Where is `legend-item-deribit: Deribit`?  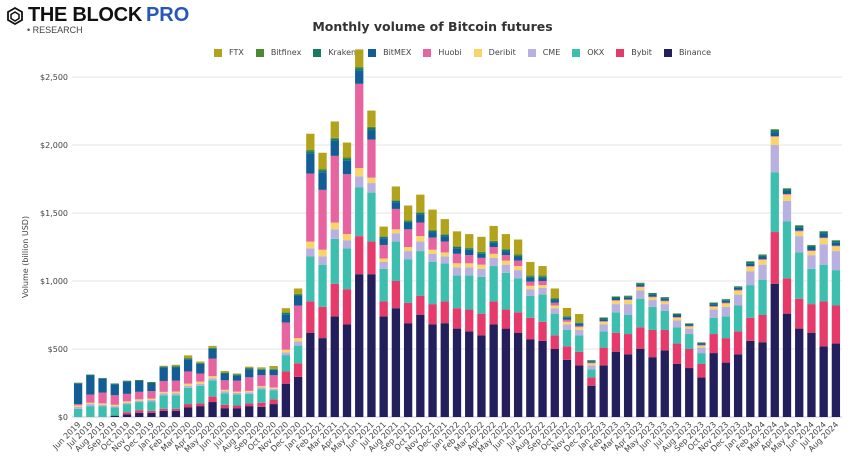
legend-item-deribit: Deribit is located at coordinates (494, 52).